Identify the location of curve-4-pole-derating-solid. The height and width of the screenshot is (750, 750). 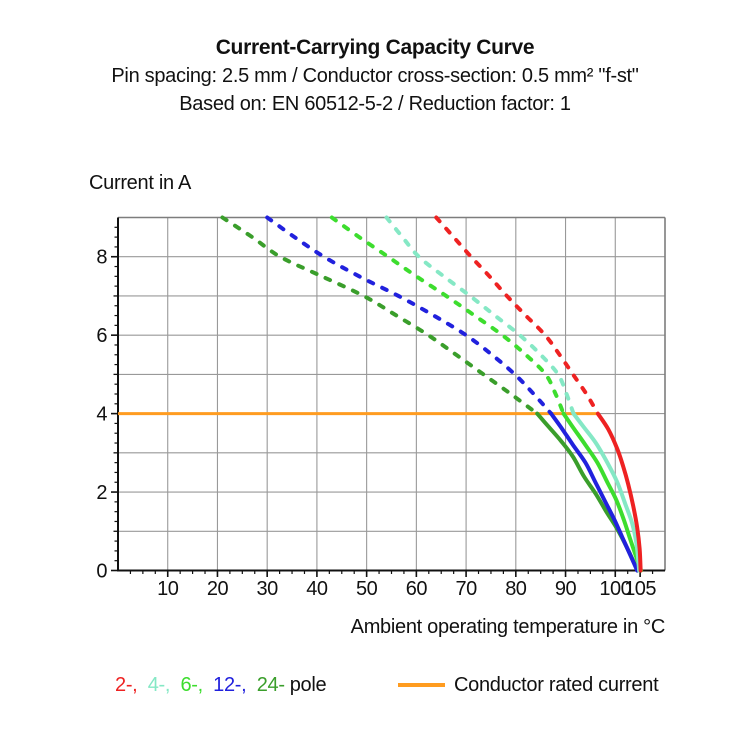
(606, 492).